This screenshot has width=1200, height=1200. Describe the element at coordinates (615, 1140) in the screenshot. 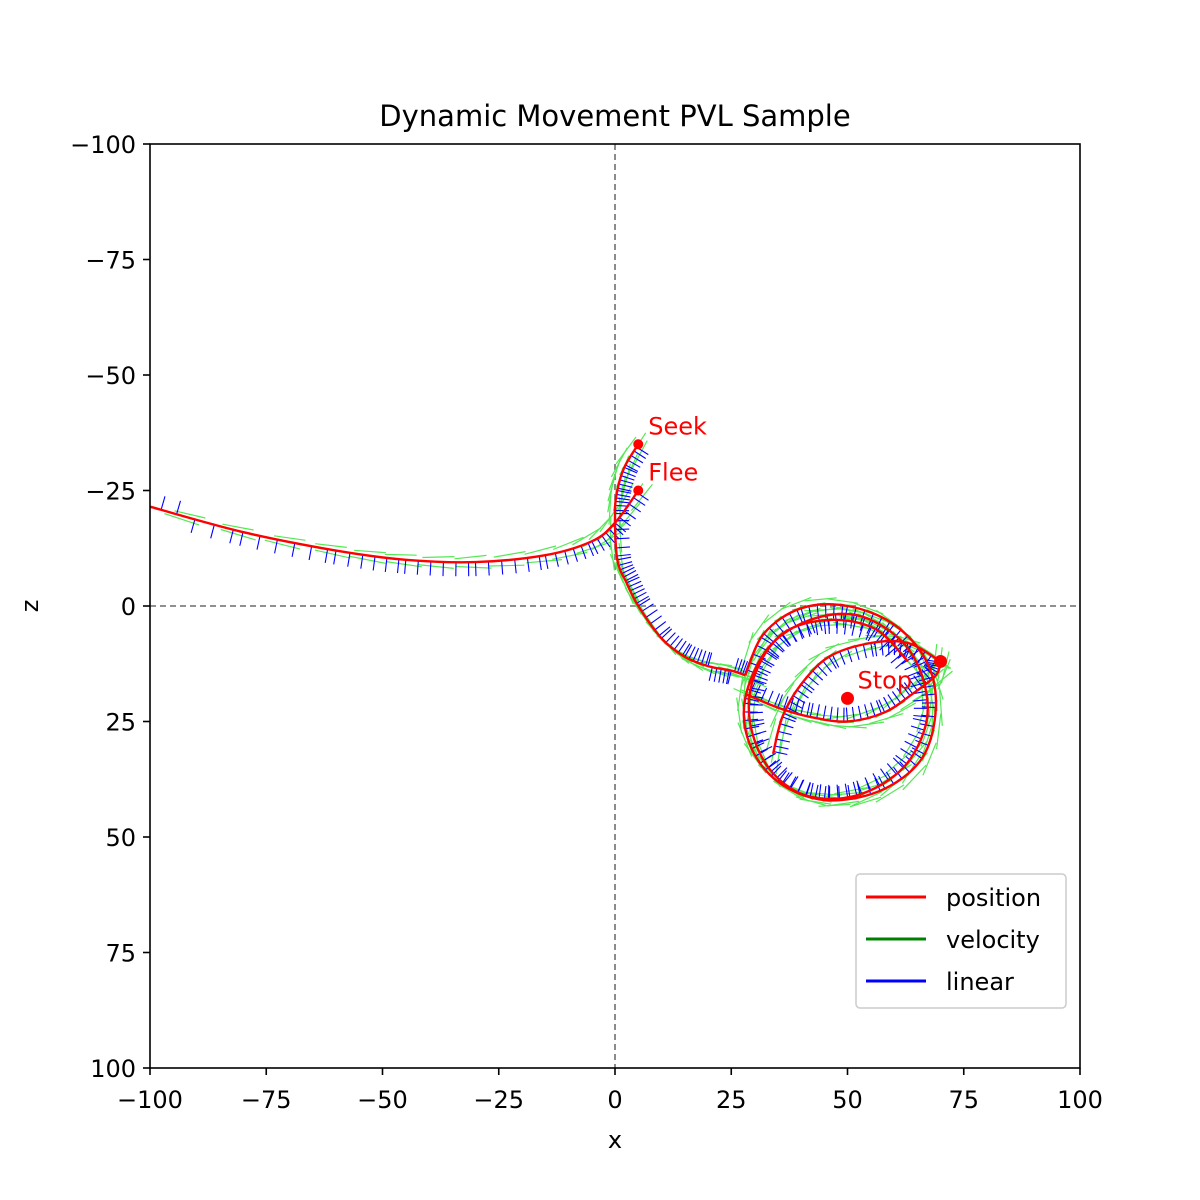

I see `x-axis-label: x` at that location.